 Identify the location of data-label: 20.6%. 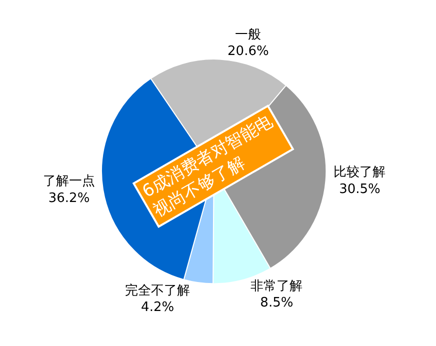
(248, 52).